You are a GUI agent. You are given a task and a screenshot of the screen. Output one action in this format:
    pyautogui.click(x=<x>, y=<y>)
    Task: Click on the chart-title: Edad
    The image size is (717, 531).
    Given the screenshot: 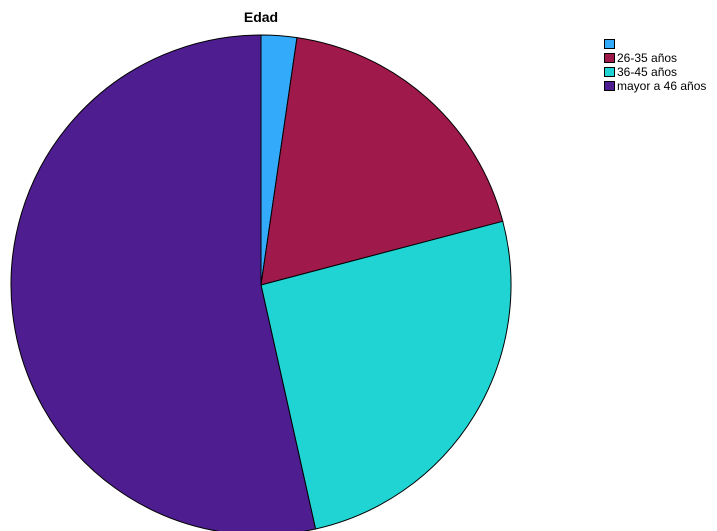 What is the action you would take?
    pyautogui.click(x=261, y=17)
    